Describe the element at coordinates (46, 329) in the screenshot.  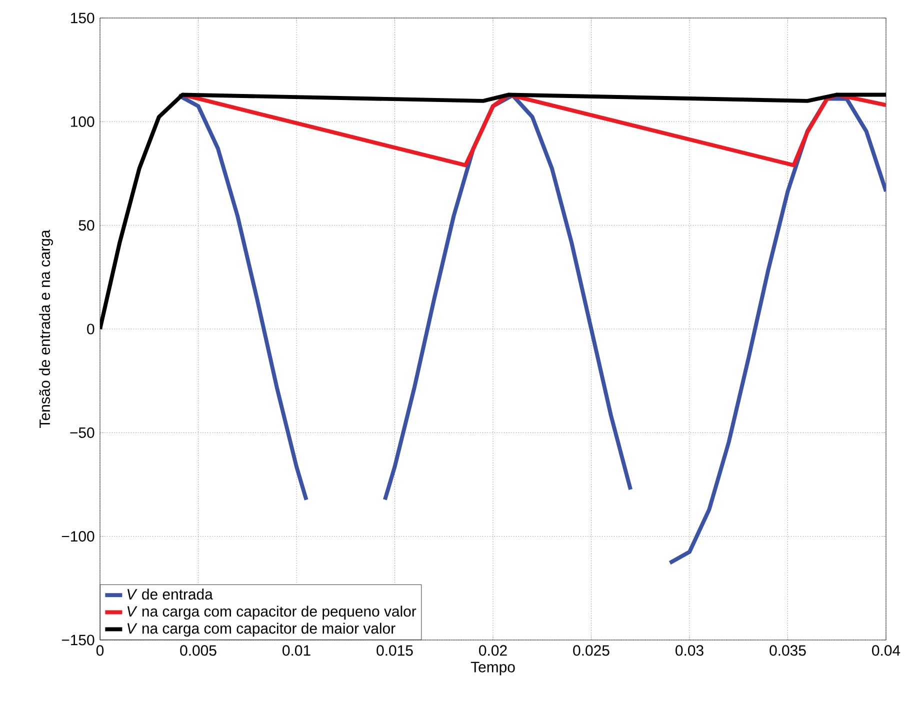
I see `y-axis-title: Tensão de entrada e na carga` at that location.